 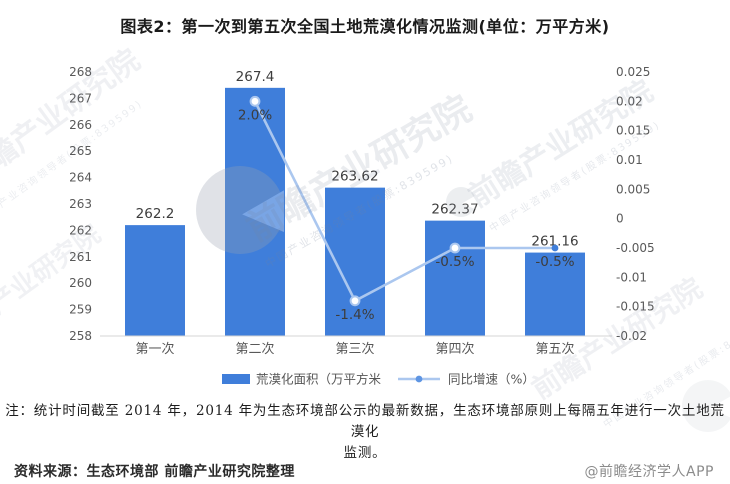 I want to click on left-axis-tick: 263, so click(x=80, y=204).